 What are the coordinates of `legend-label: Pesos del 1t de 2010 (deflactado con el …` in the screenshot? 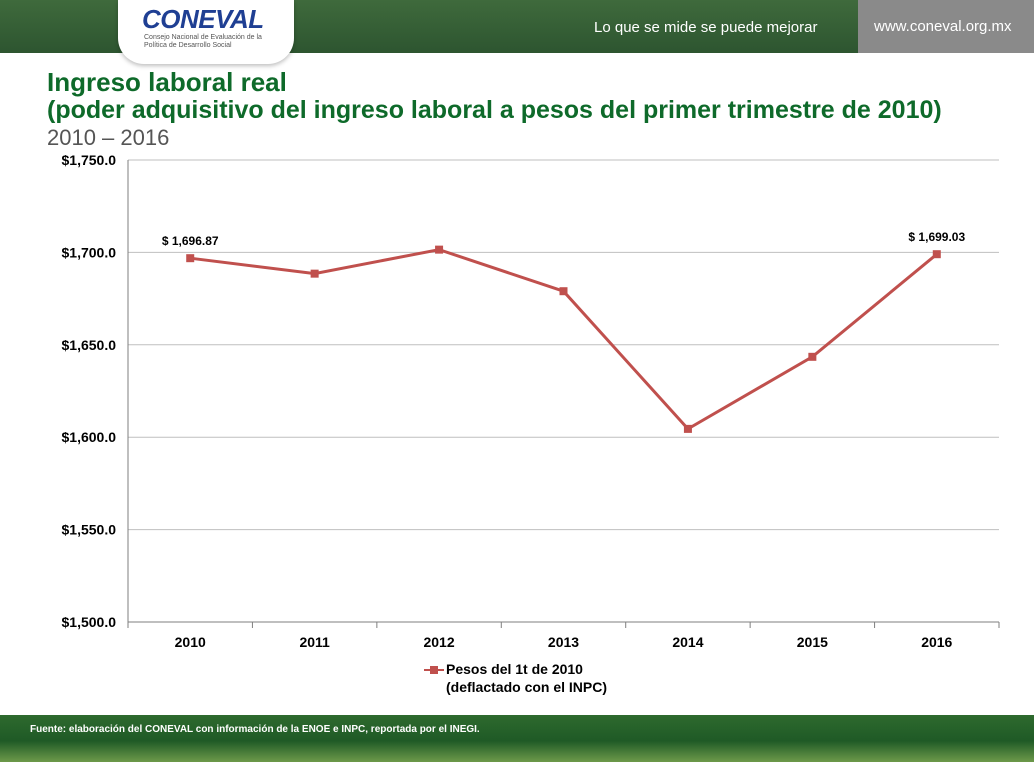 It's located at (527, 678).